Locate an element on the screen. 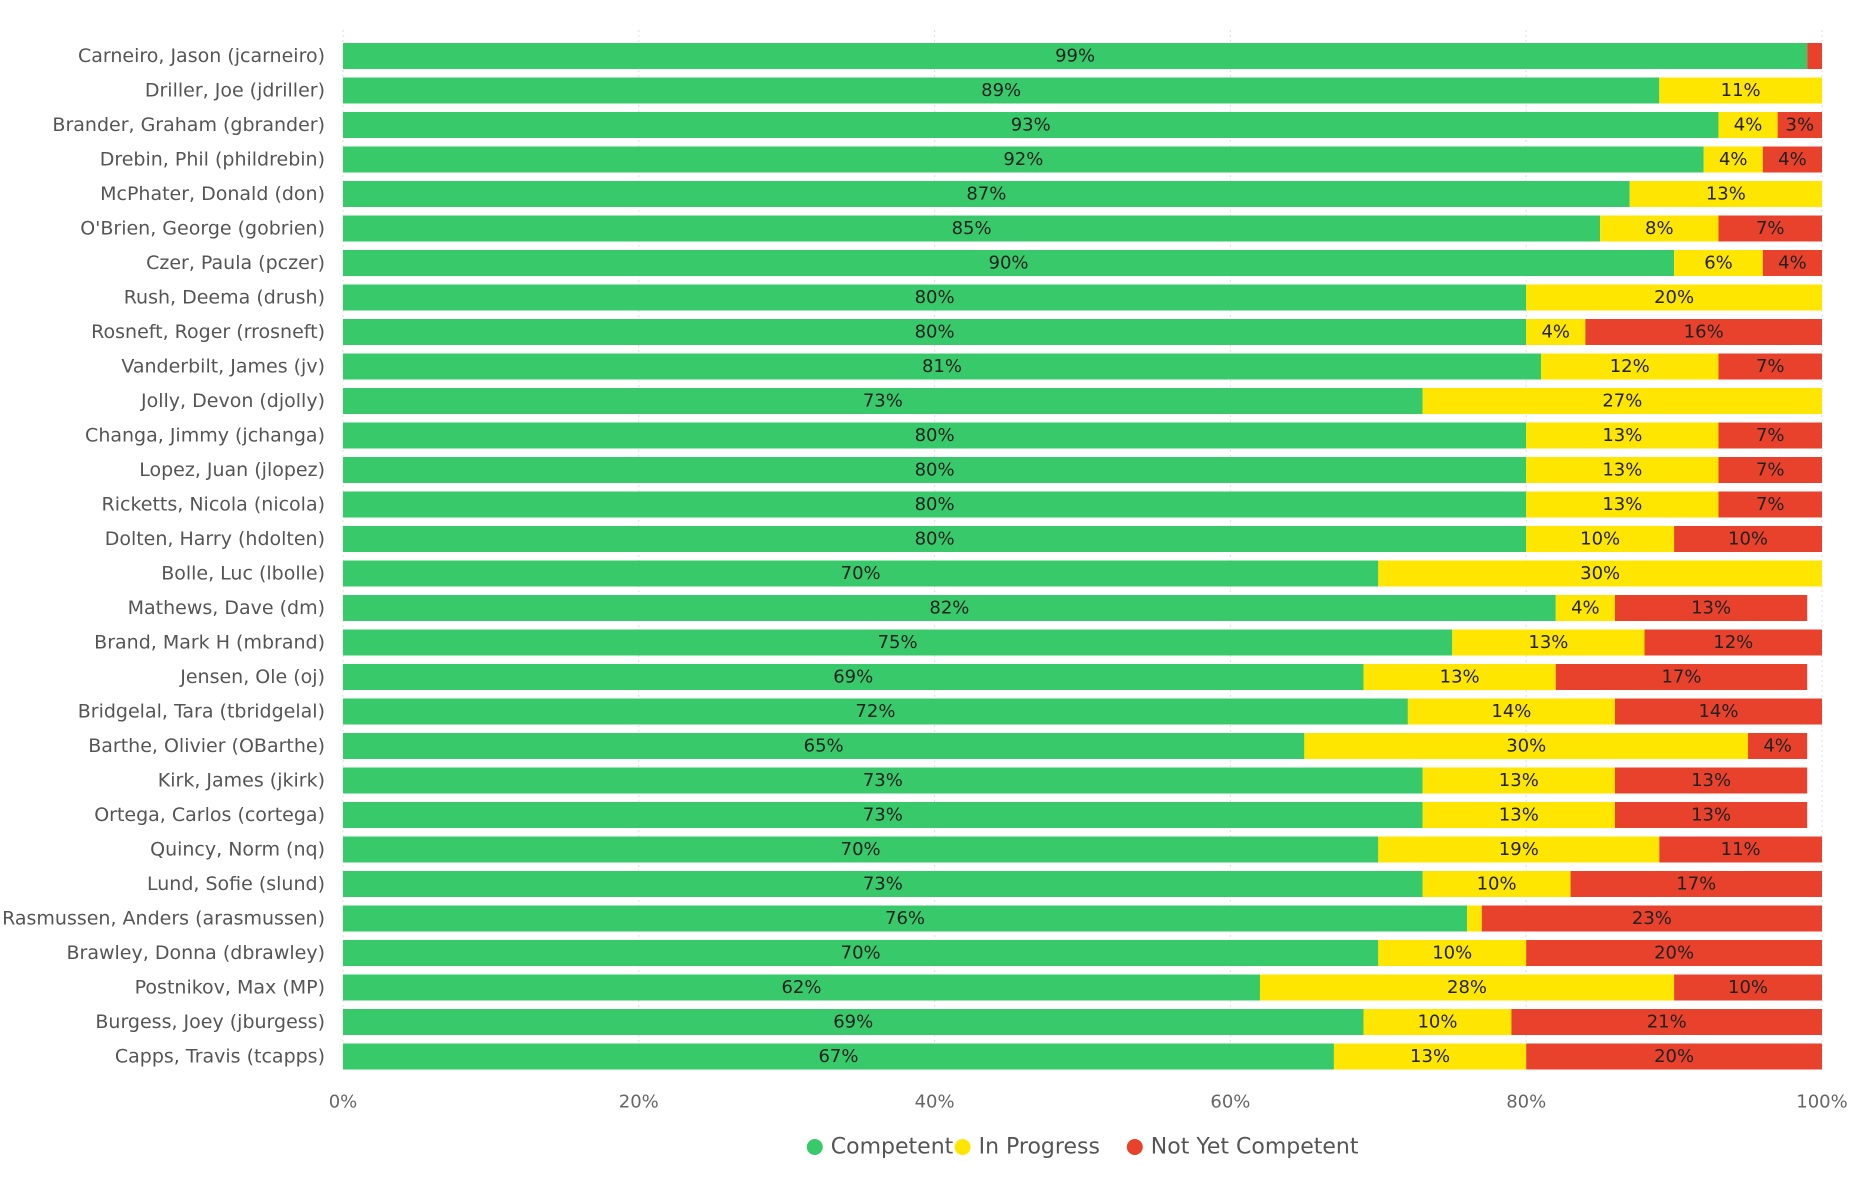  data-label: 10% is located at coordinates (1600, 539).